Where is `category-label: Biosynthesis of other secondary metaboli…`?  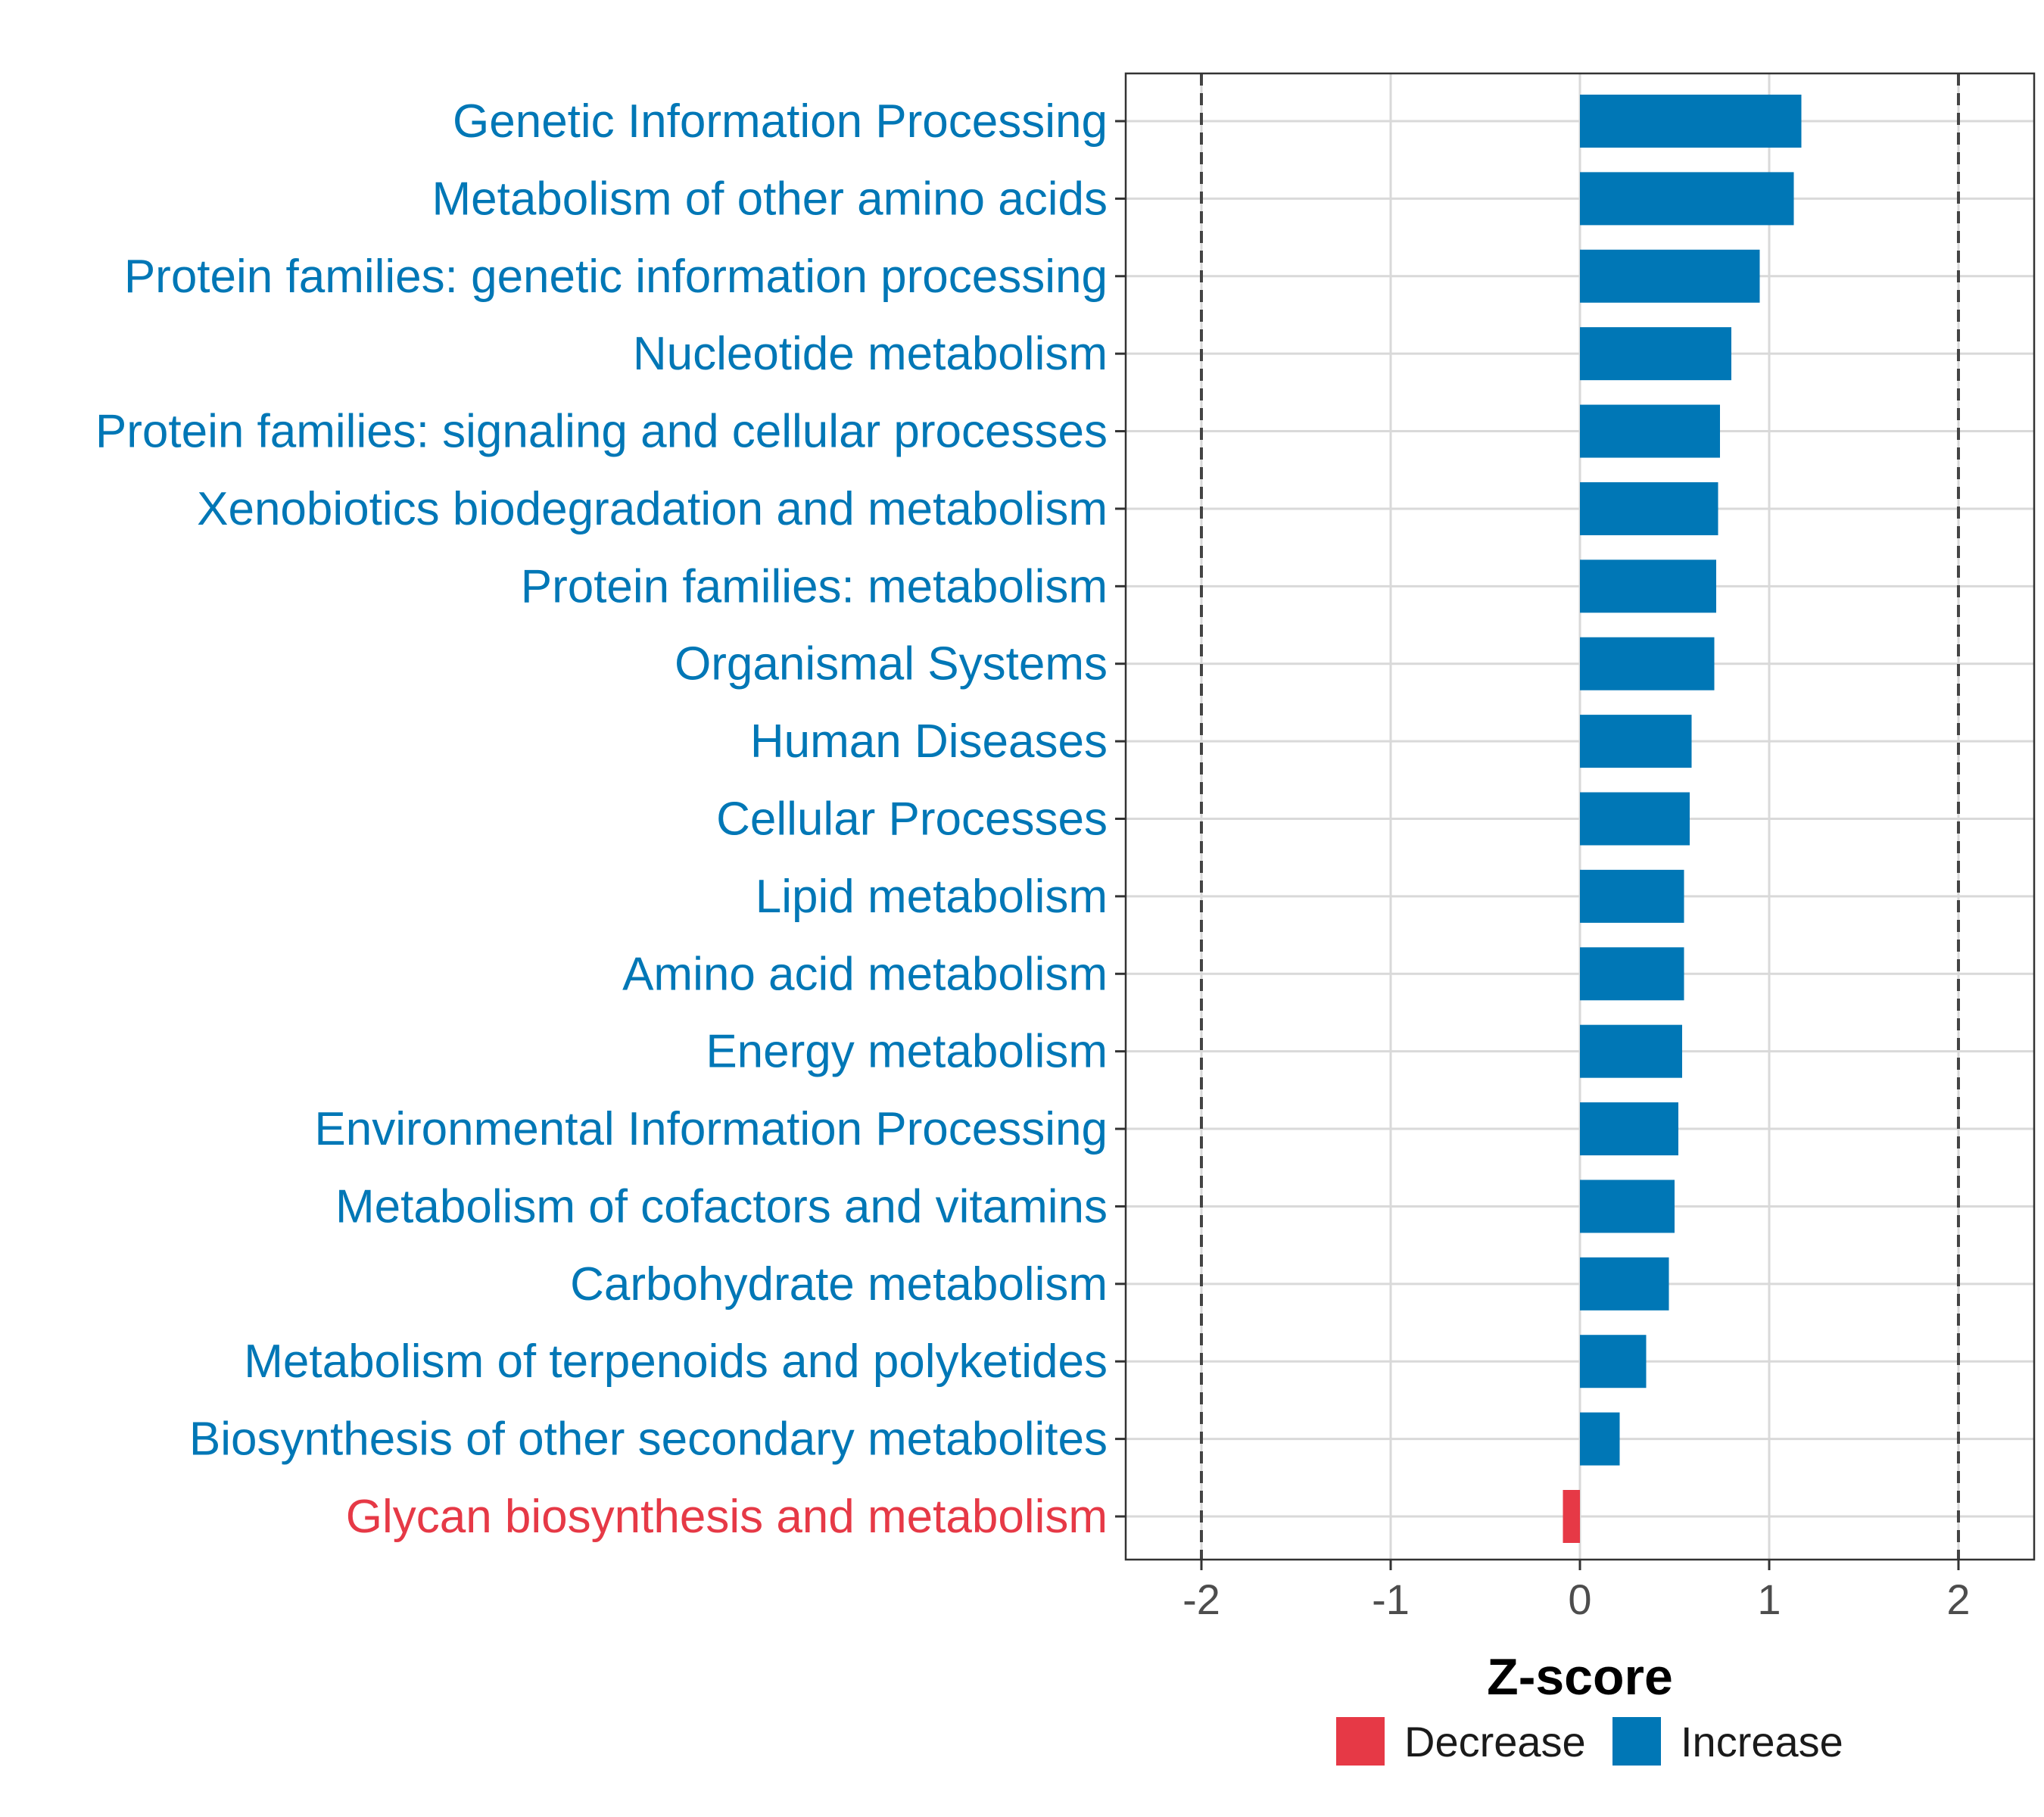
category-label: Biosynthesis of other secondary metaboli… is located at coordinates (648, 1439).